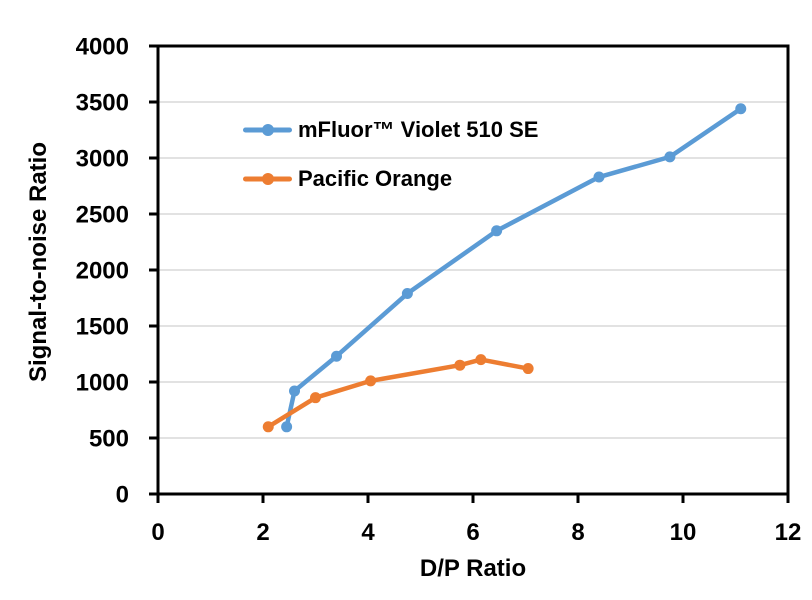 The width and height of the screenshot is (812, 600). What do you see at coordinates (473, 568) in the screenshot?
I see `x-axis-title: D/P Ratio` at bounding box center [473, 568].